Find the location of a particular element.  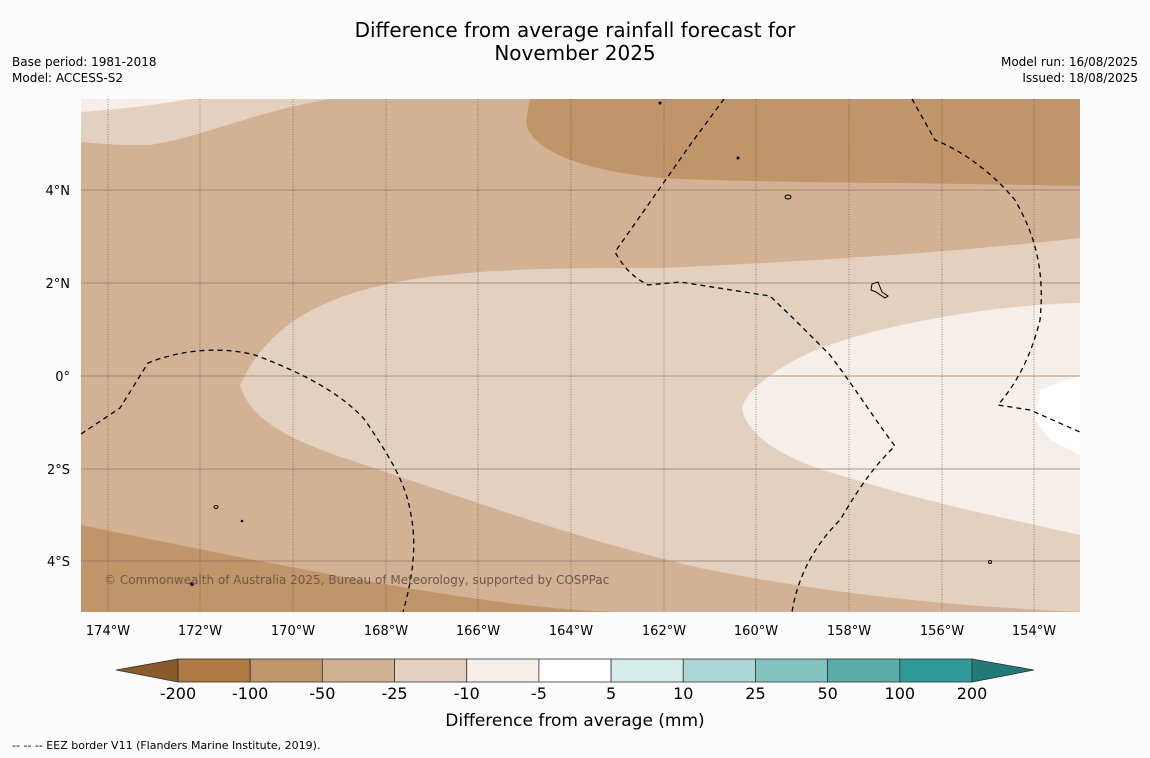

colorbar-label: -5 is located at coordinates (539, 693).